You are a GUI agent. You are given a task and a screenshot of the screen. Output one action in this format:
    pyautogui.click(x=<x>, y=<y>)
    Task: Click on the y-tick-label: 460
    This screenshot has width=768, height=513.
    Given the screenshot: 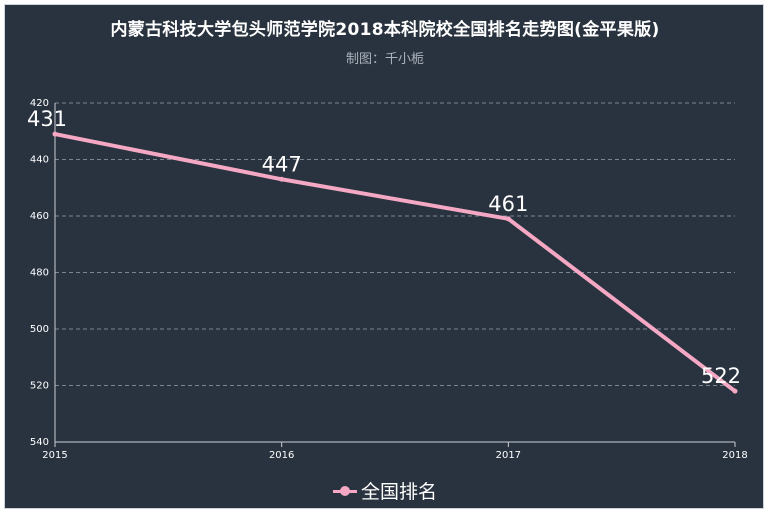 What is the action you would take?
    pyautogui.click(x=39, y=216)
    